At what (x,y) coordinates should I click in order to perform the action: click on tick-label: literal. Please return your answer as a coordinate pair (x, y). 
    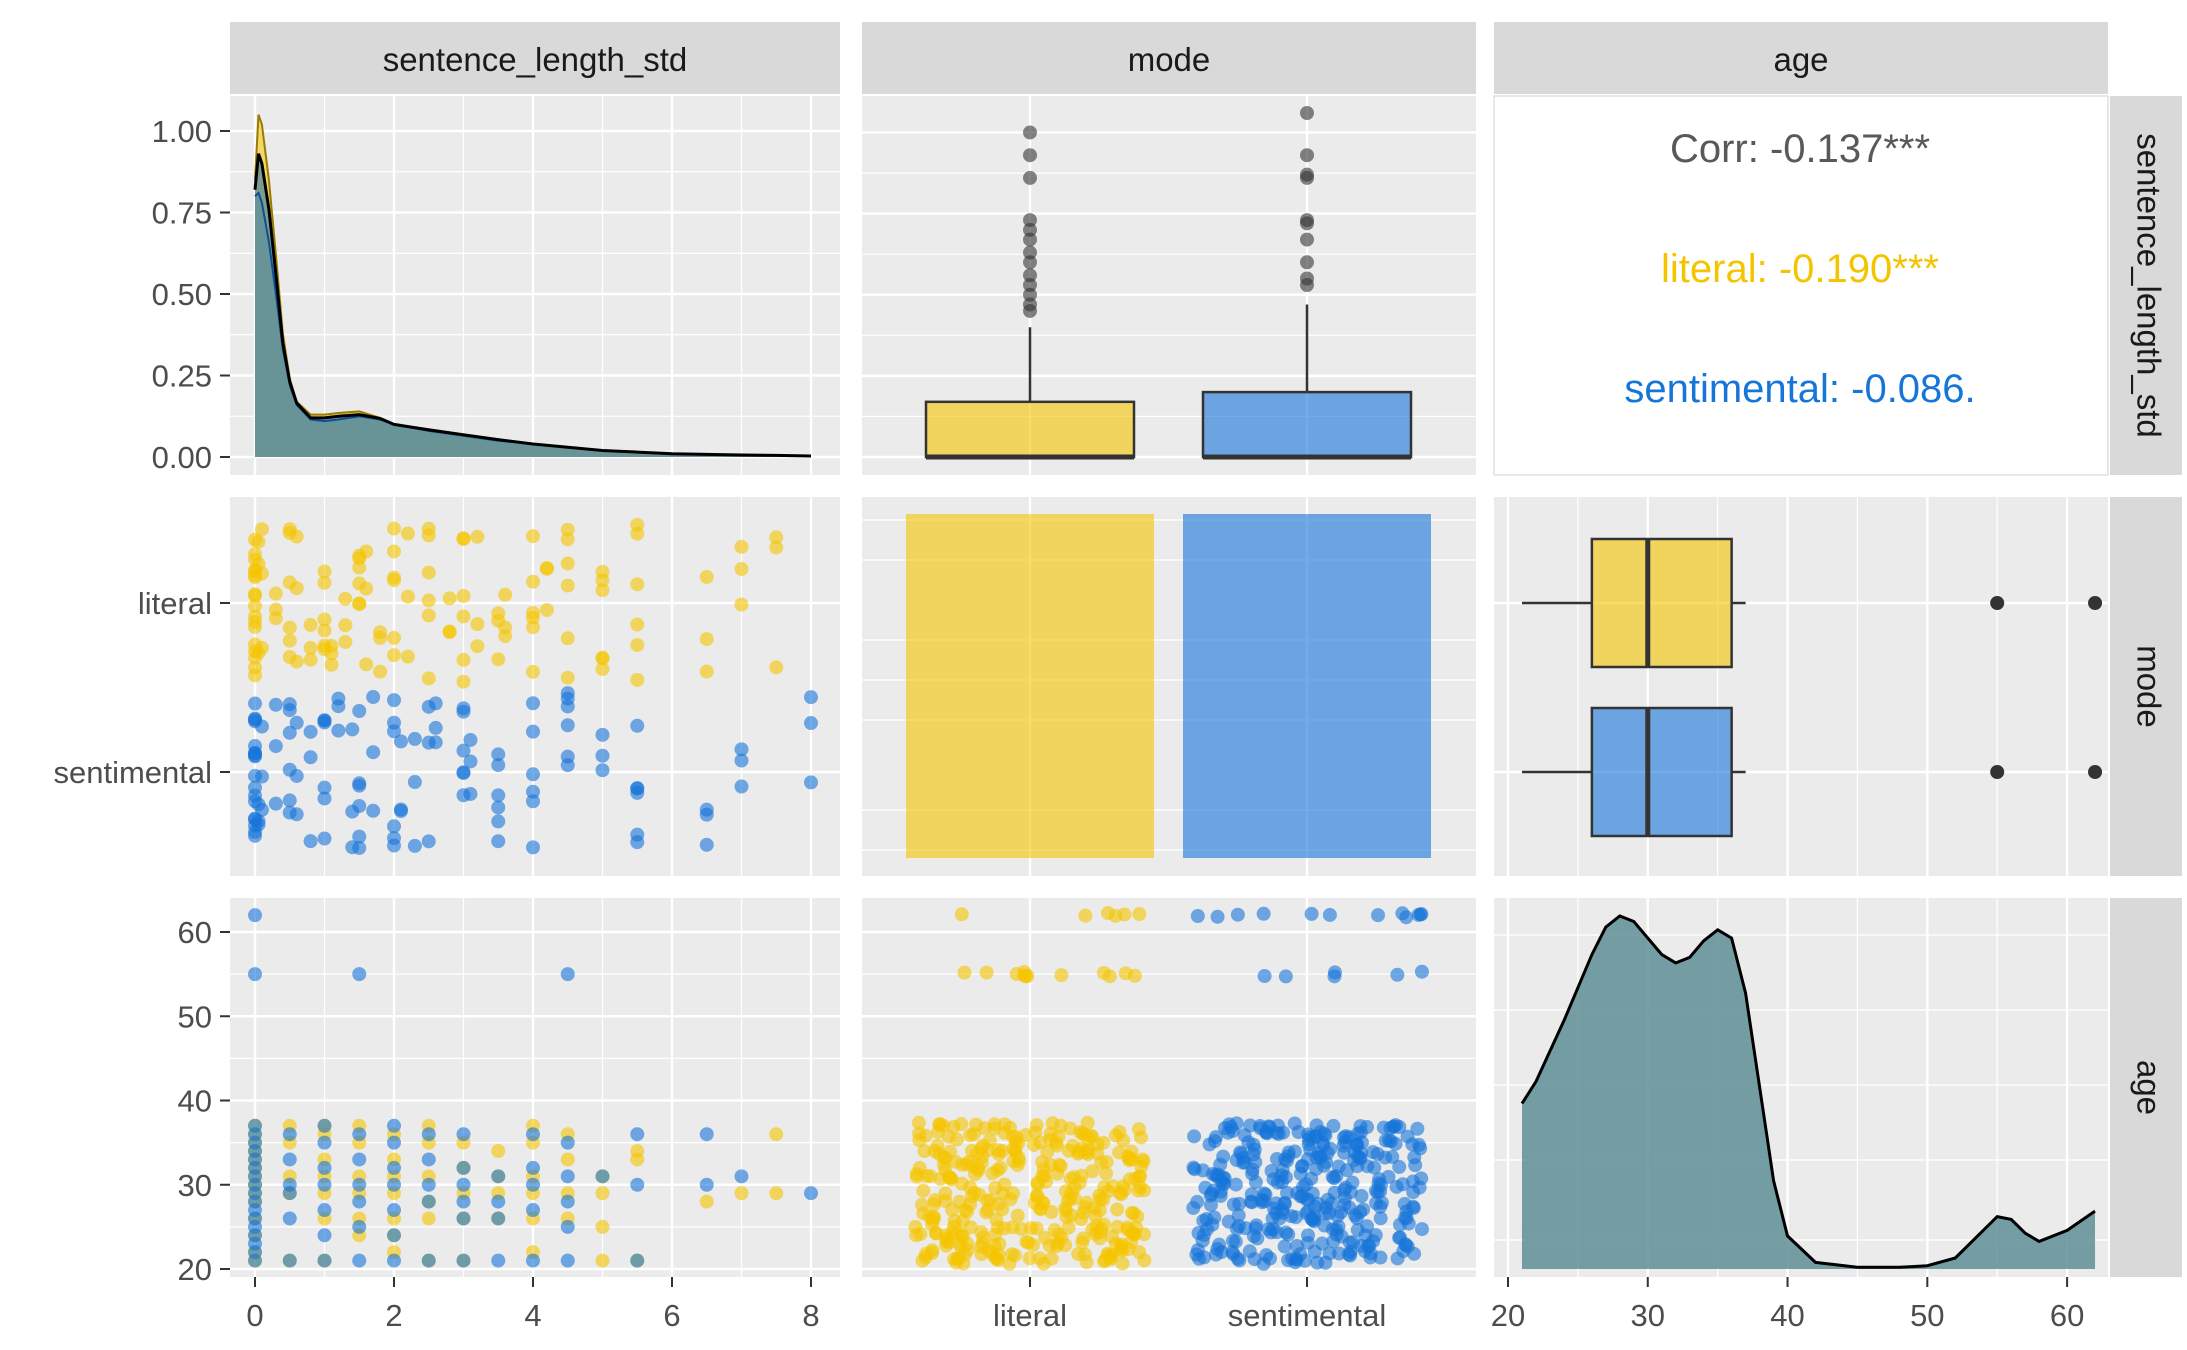
    Looking at the image, I should click on (1030, 1315).